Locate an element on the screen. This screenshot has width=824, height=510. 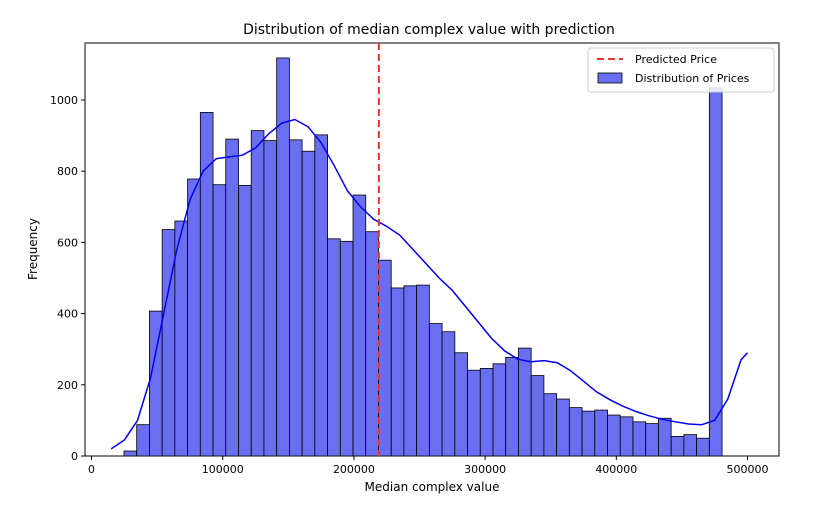
x-axis-ticks: 0 100000 200000 300000 400000 500000 is located at coordinates (428, 466).